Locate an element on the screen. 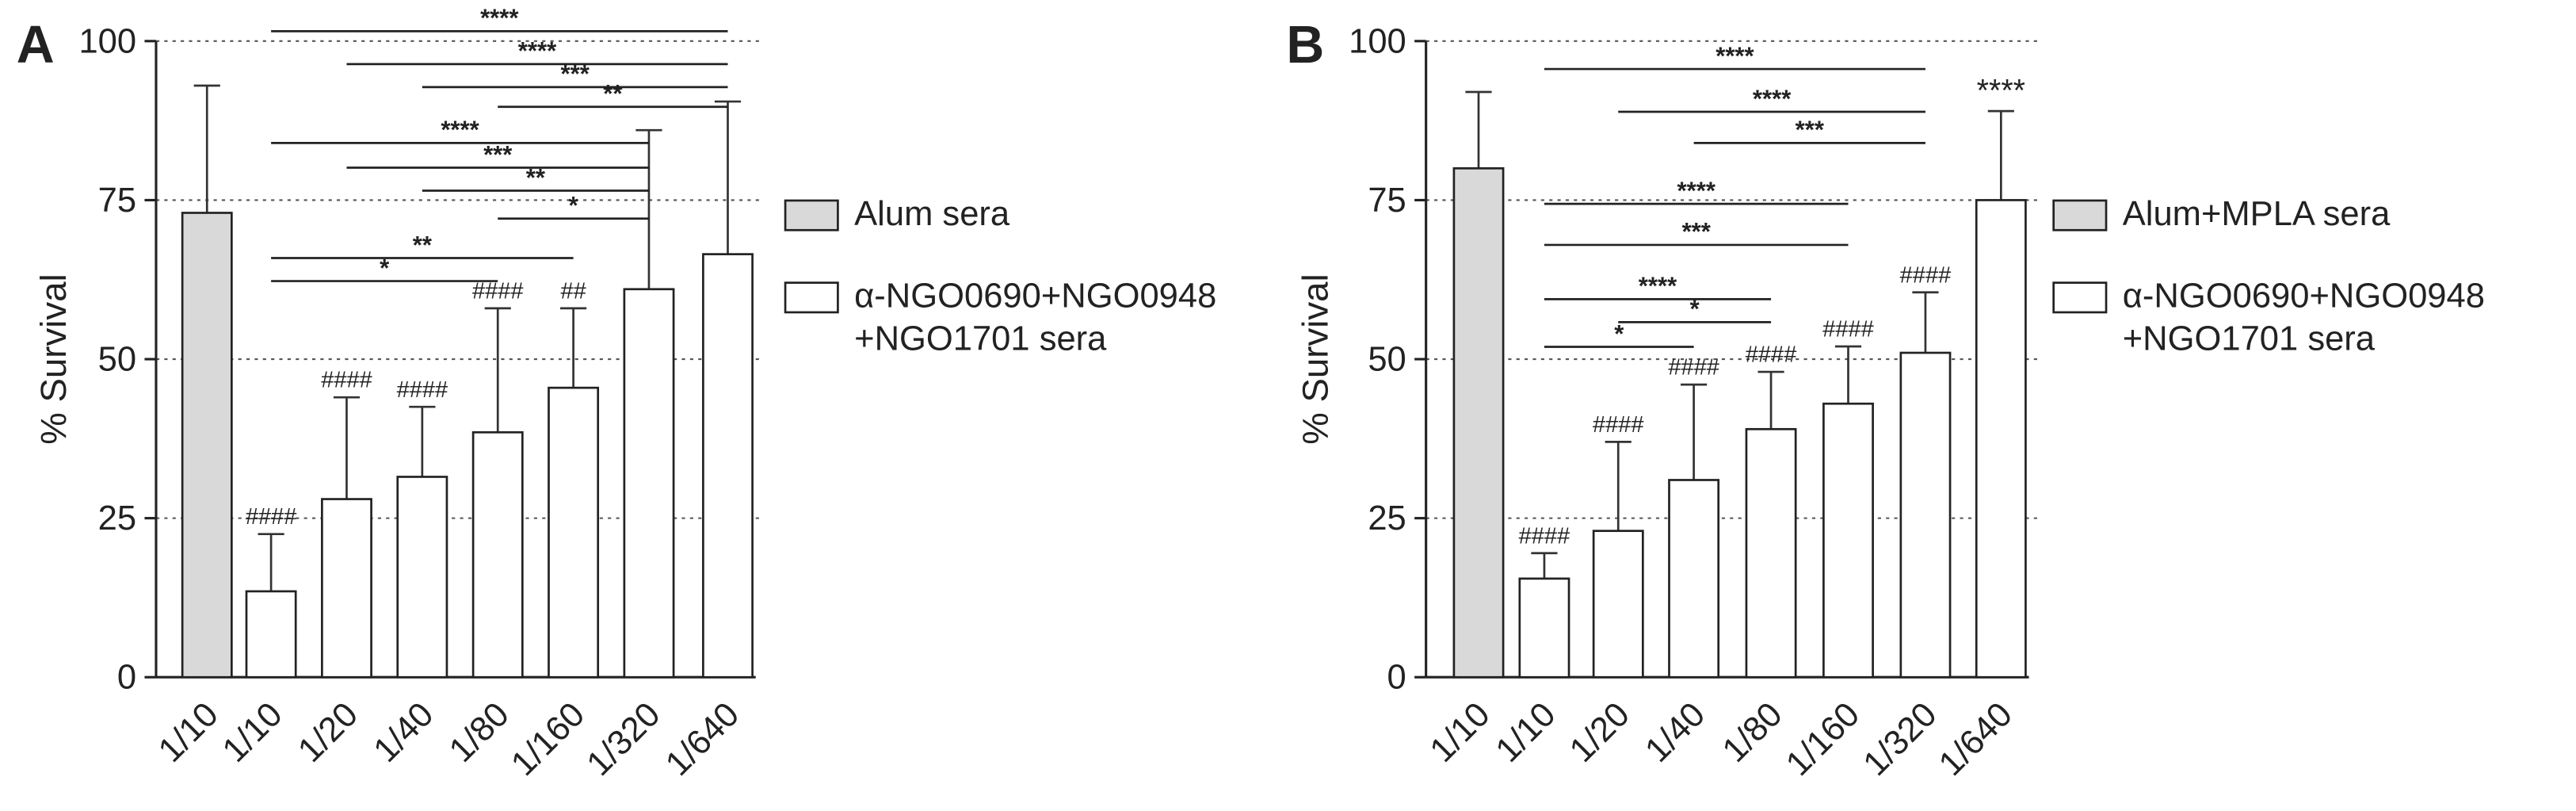 Image resolution: width=2576 pixels, height=811 pixels. legend-entry: Alum+MPLA sera is located at coordinates (2256, 214).